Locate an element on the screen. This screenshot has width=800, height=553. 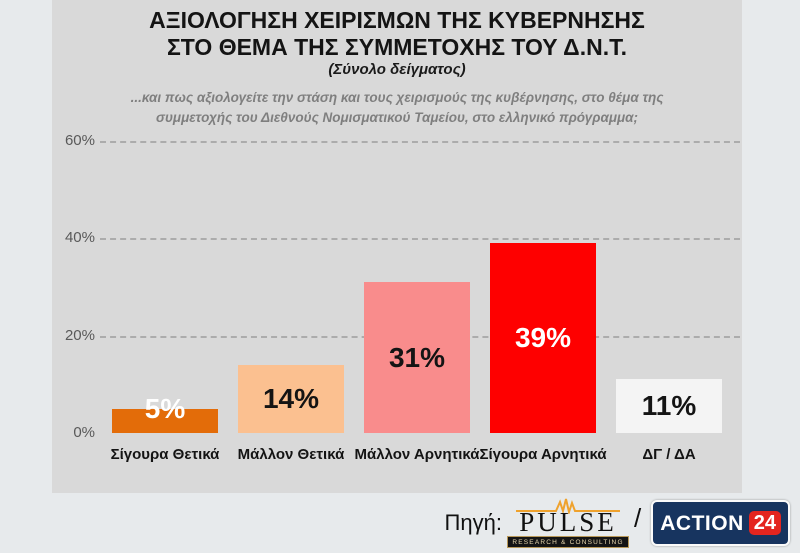
y-tick-label: 0% is located at coordinates (84, 432).